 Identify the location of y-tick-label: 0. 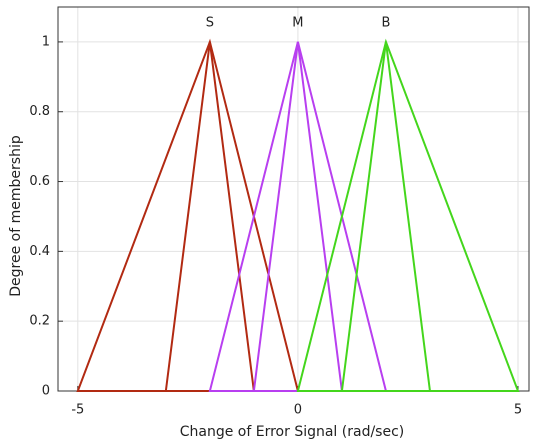
(46, 391).